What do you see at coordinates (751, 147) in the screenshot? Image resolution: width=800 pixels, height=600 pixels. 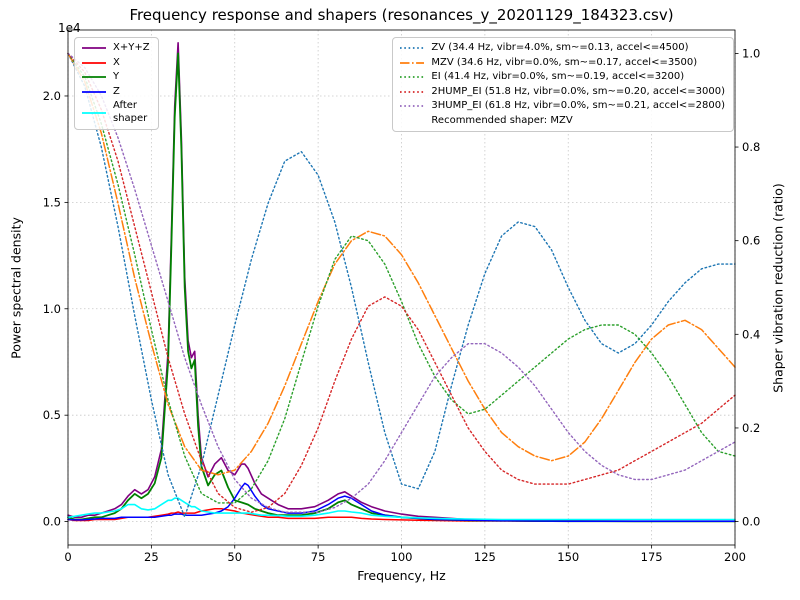 I see `y-right-tick-label: 0.8` at bounding box center [751, 147].